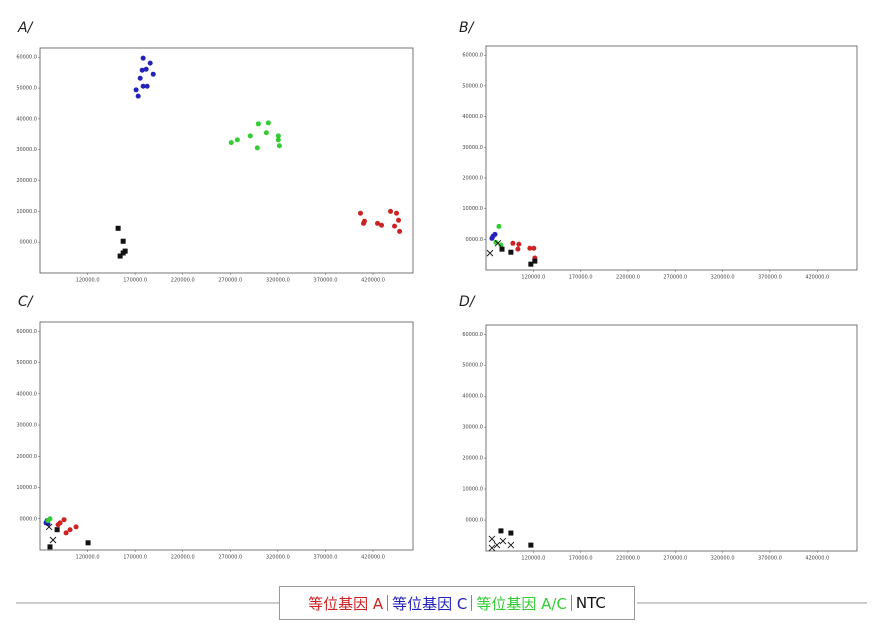 This screenshot has height=632, width=882. Describe the element at coordinates (472, 603) in the screenshot. I see `separator` at that location.